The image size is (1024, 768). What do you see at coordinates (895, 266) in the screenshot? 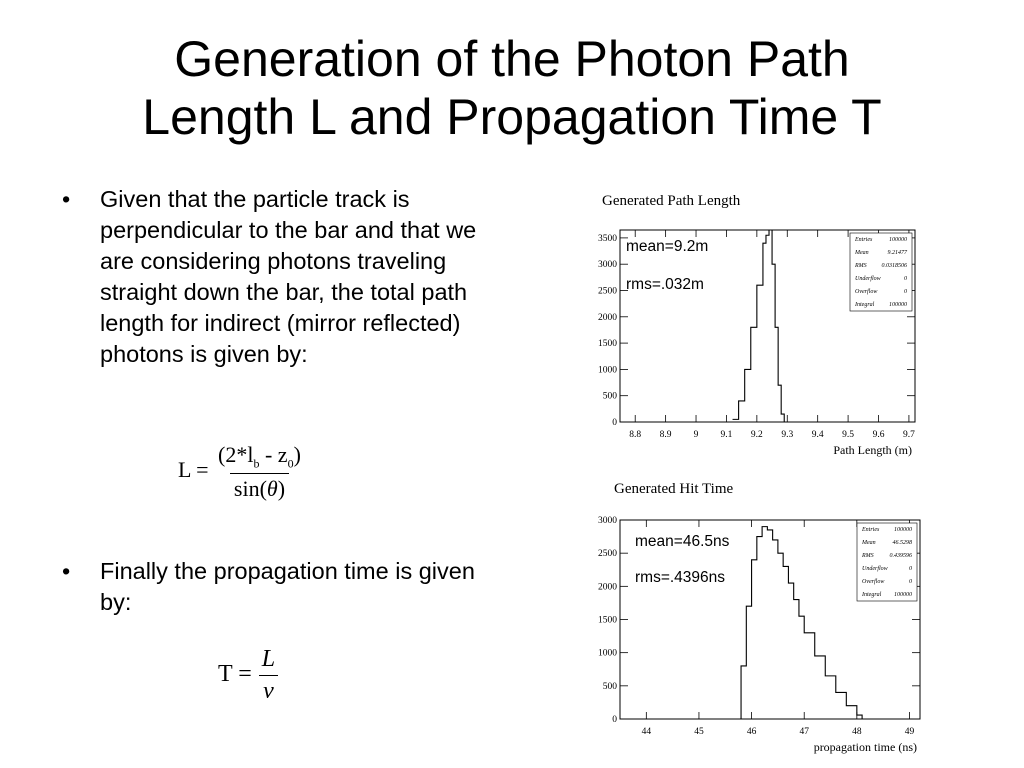
I see `stats-value: 0.0318506` at bounding box center [895, 266].